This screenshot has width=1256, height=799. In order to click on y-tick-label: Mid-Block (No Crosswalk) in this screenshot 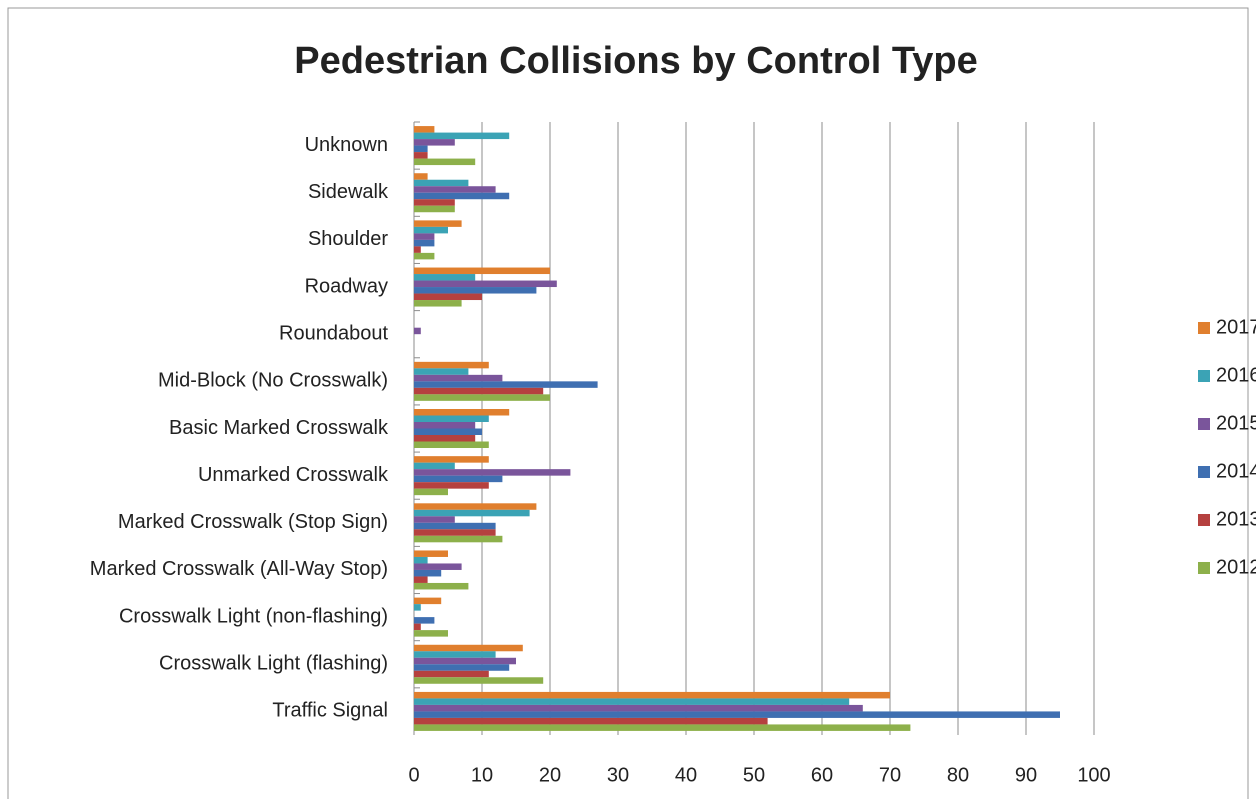, I will do `click(273, 381)`.